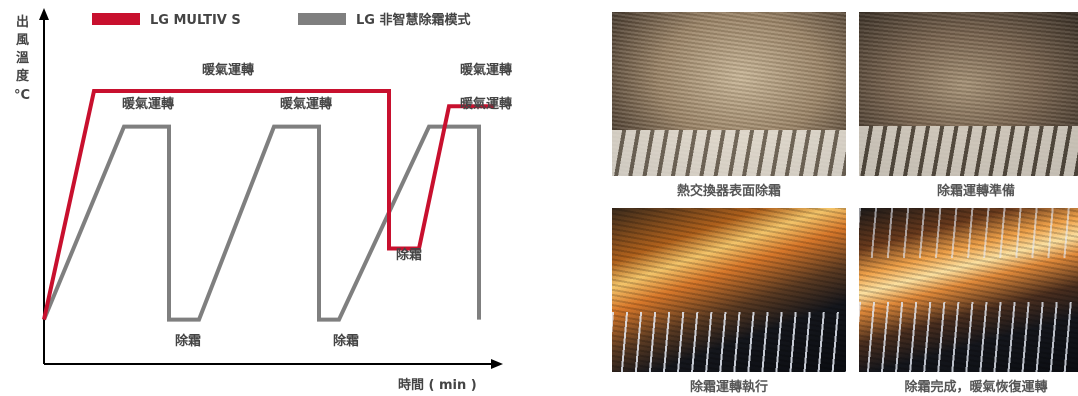 Image resolution: width=1078 pixels, height=396 pixels. Describe the element at coordinates (968, 94) in the screenshot. I see `photo-defrost-prep` at that location.